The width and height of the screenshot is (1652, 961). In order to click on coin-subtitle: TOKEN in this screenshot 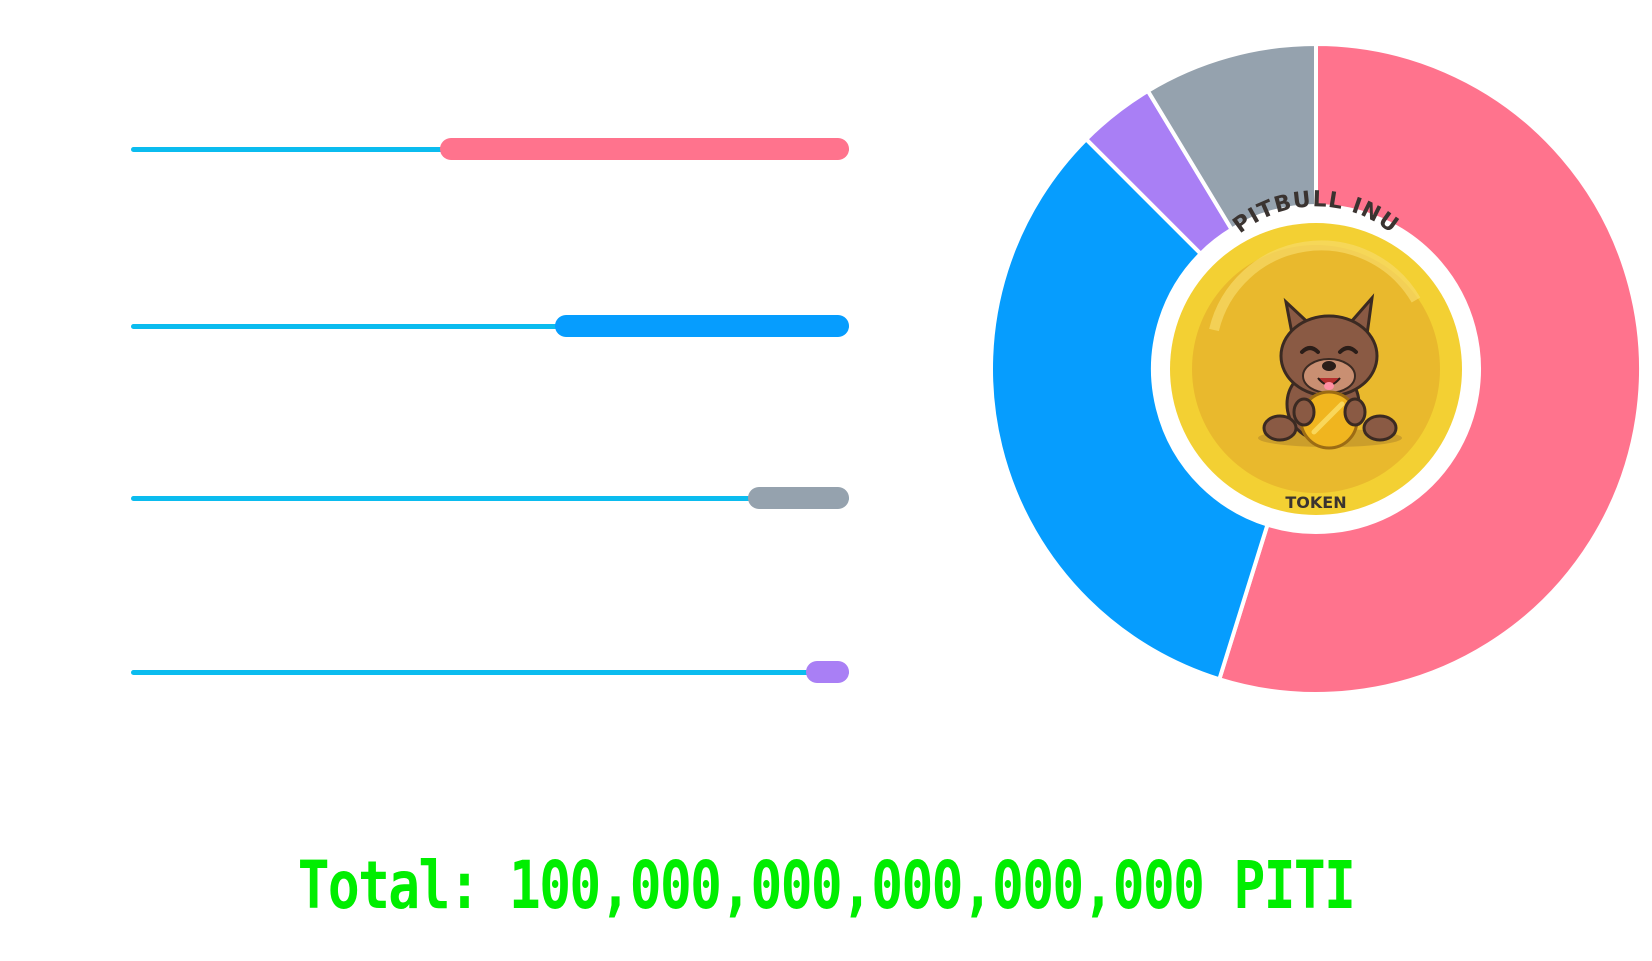, I will do `click(1315, 502)`.